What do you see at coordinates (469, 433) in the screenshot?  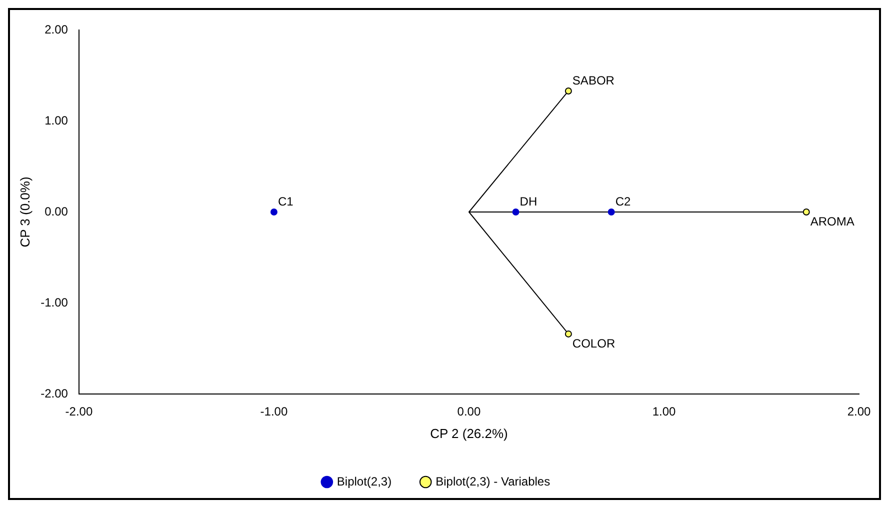 I see `x-axis-title: CP 2 (26.2%)` at bounding box center [469, 433].